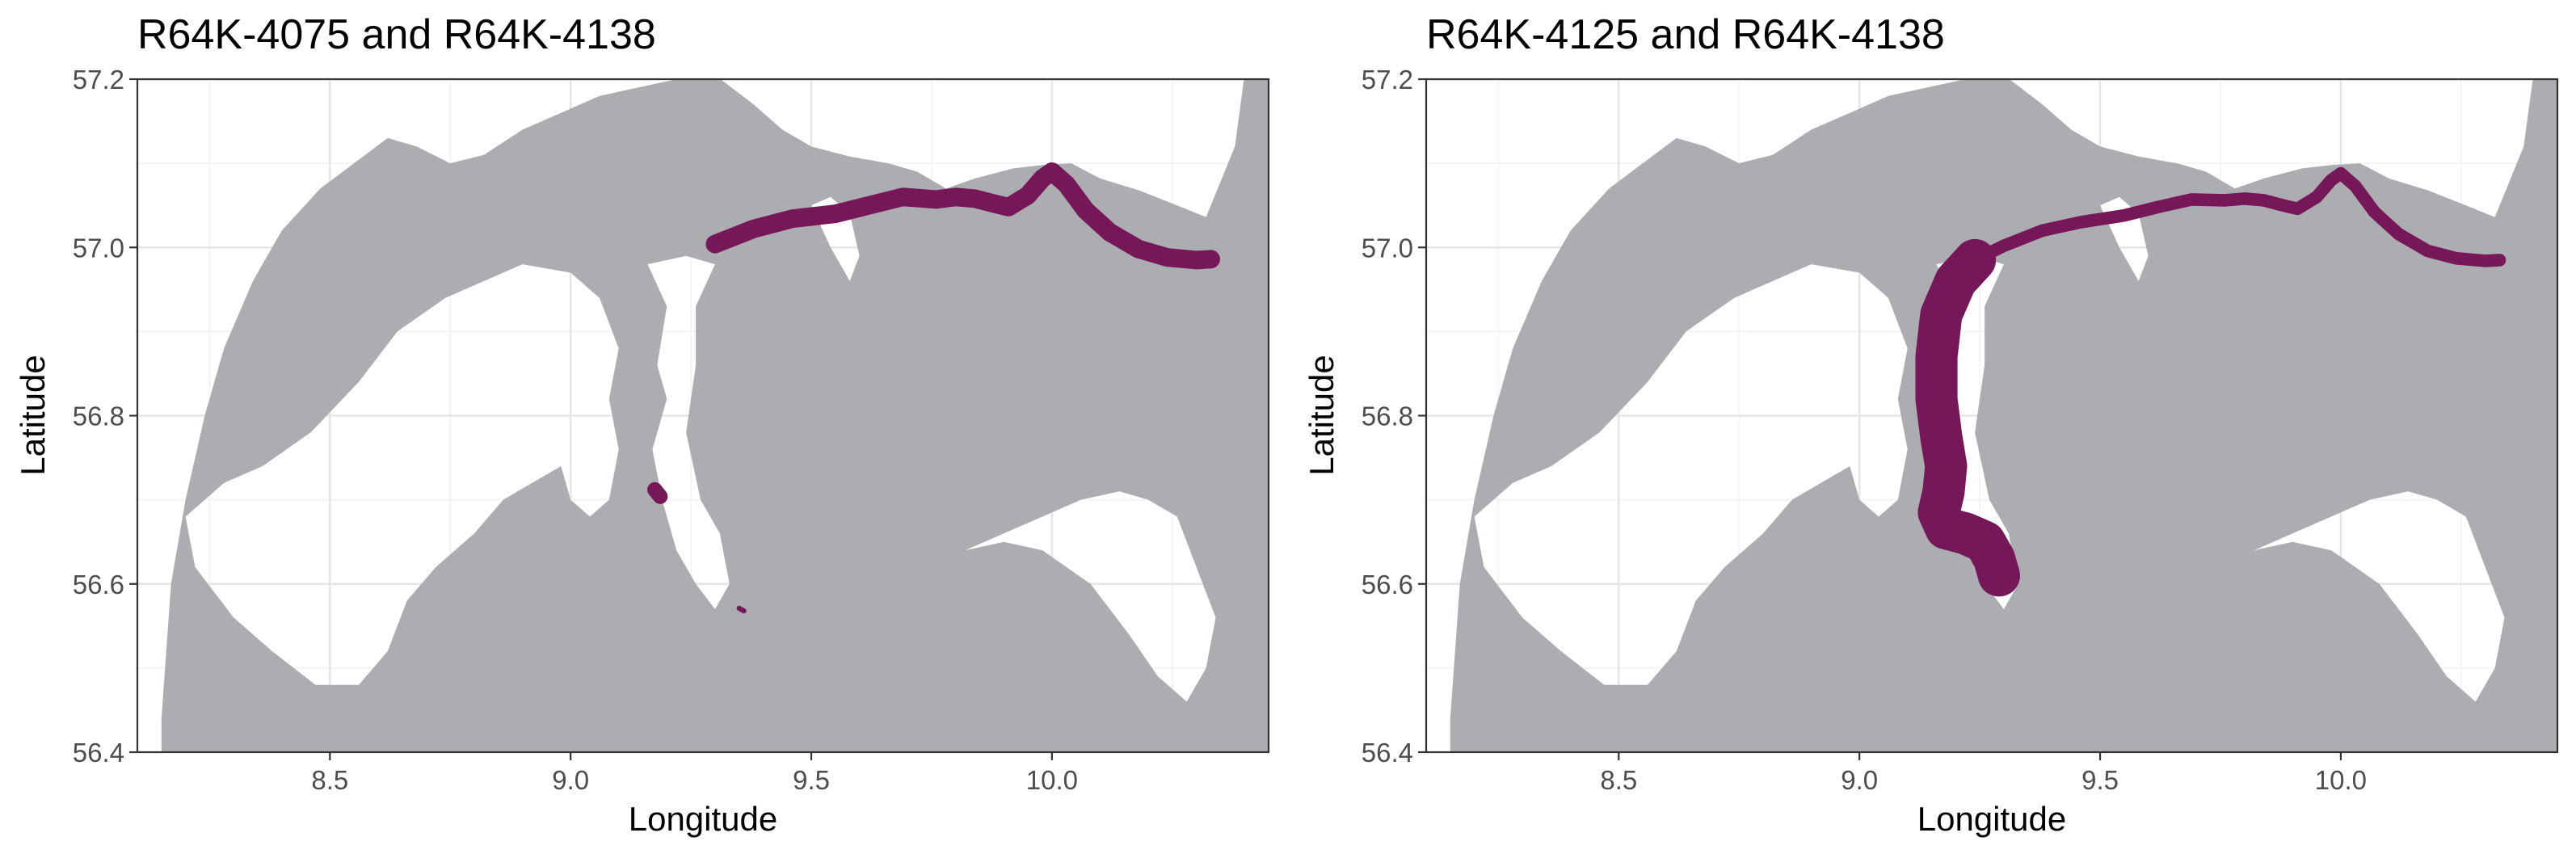 The height and width of the screenshot is (858, 2576). What do you see at coordinates (1685, 34) in the screenshot?
I see `panel-2-title: R64K-4125 and R64K-4138` at bounding box center [1685, 34].